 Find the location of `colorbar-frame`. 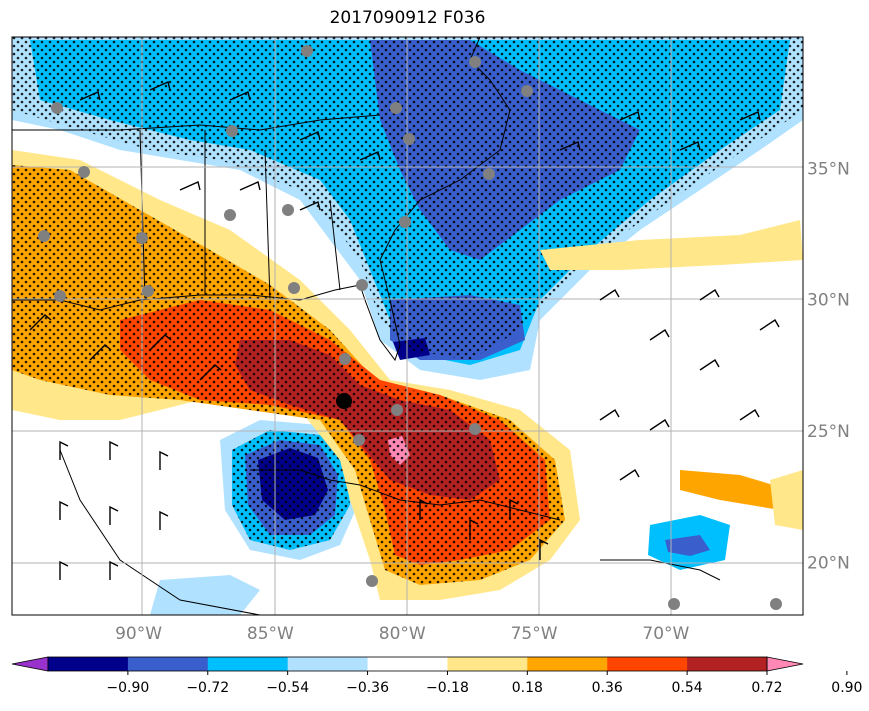

colorbar-frame is located at coordinates (407, 664).